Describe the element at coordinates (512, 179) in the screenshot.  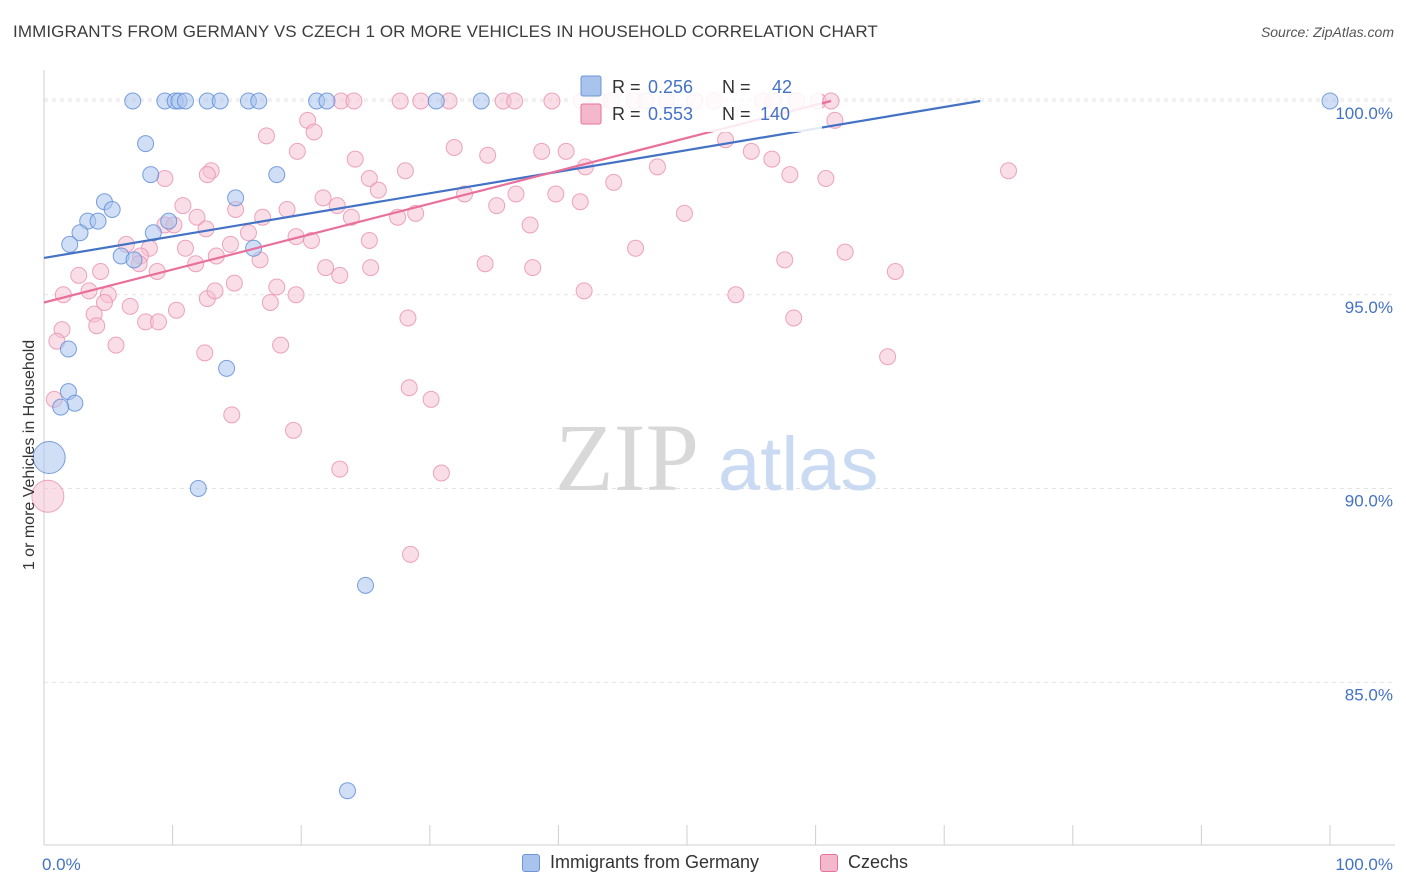
I see `germany-trend-line` at that location.